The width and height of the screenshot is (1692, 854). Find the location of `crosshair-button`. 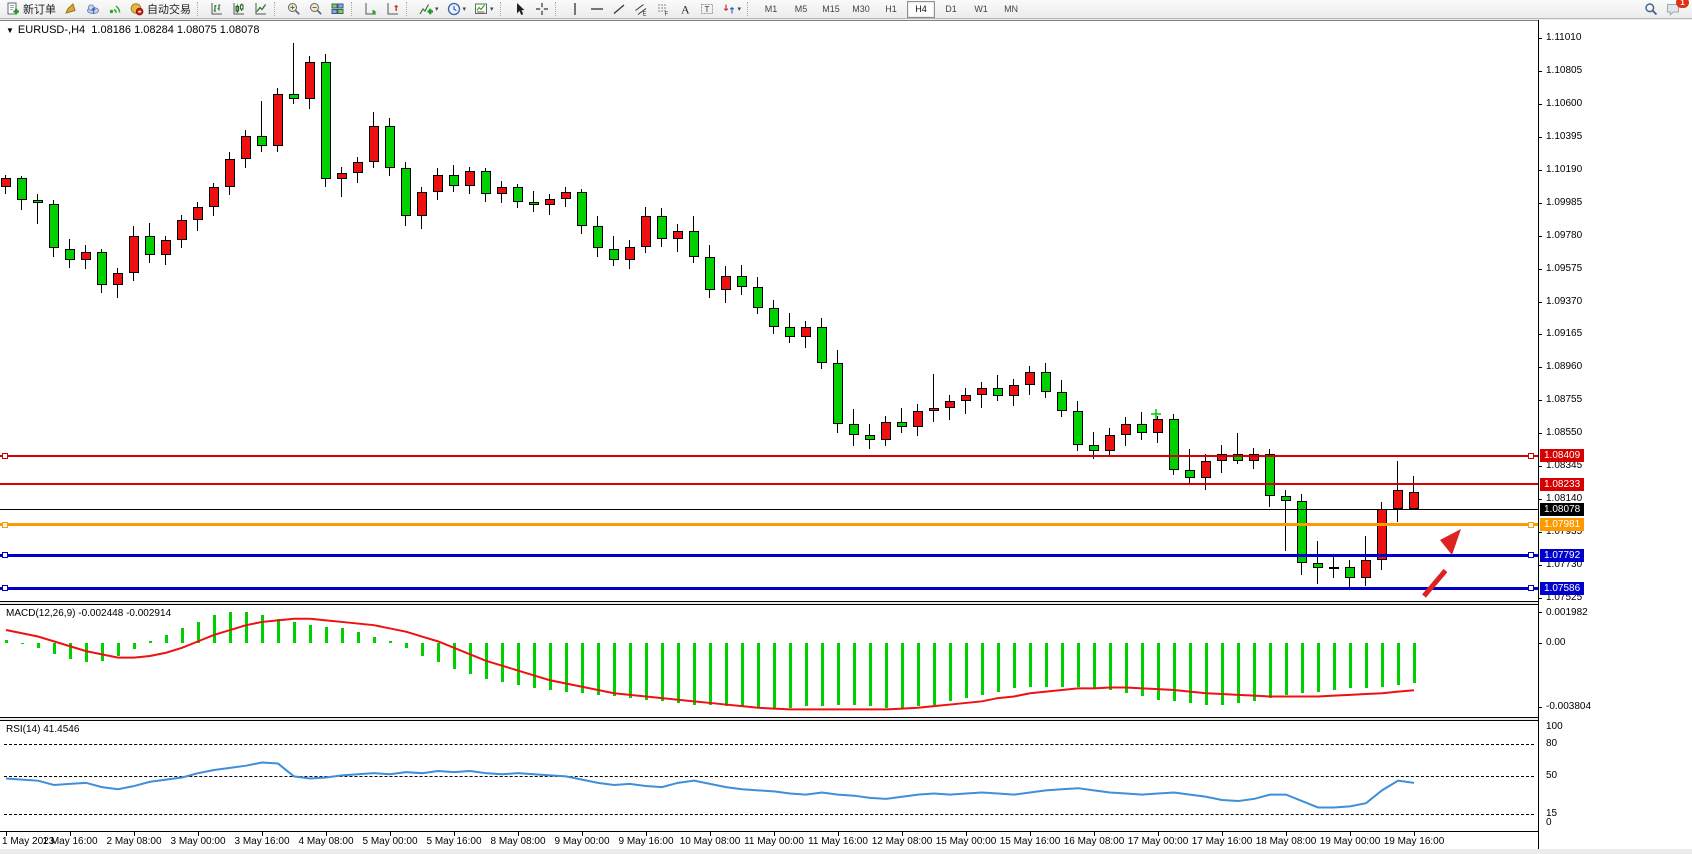

crosshair-button is located at coordinates (542, 9).